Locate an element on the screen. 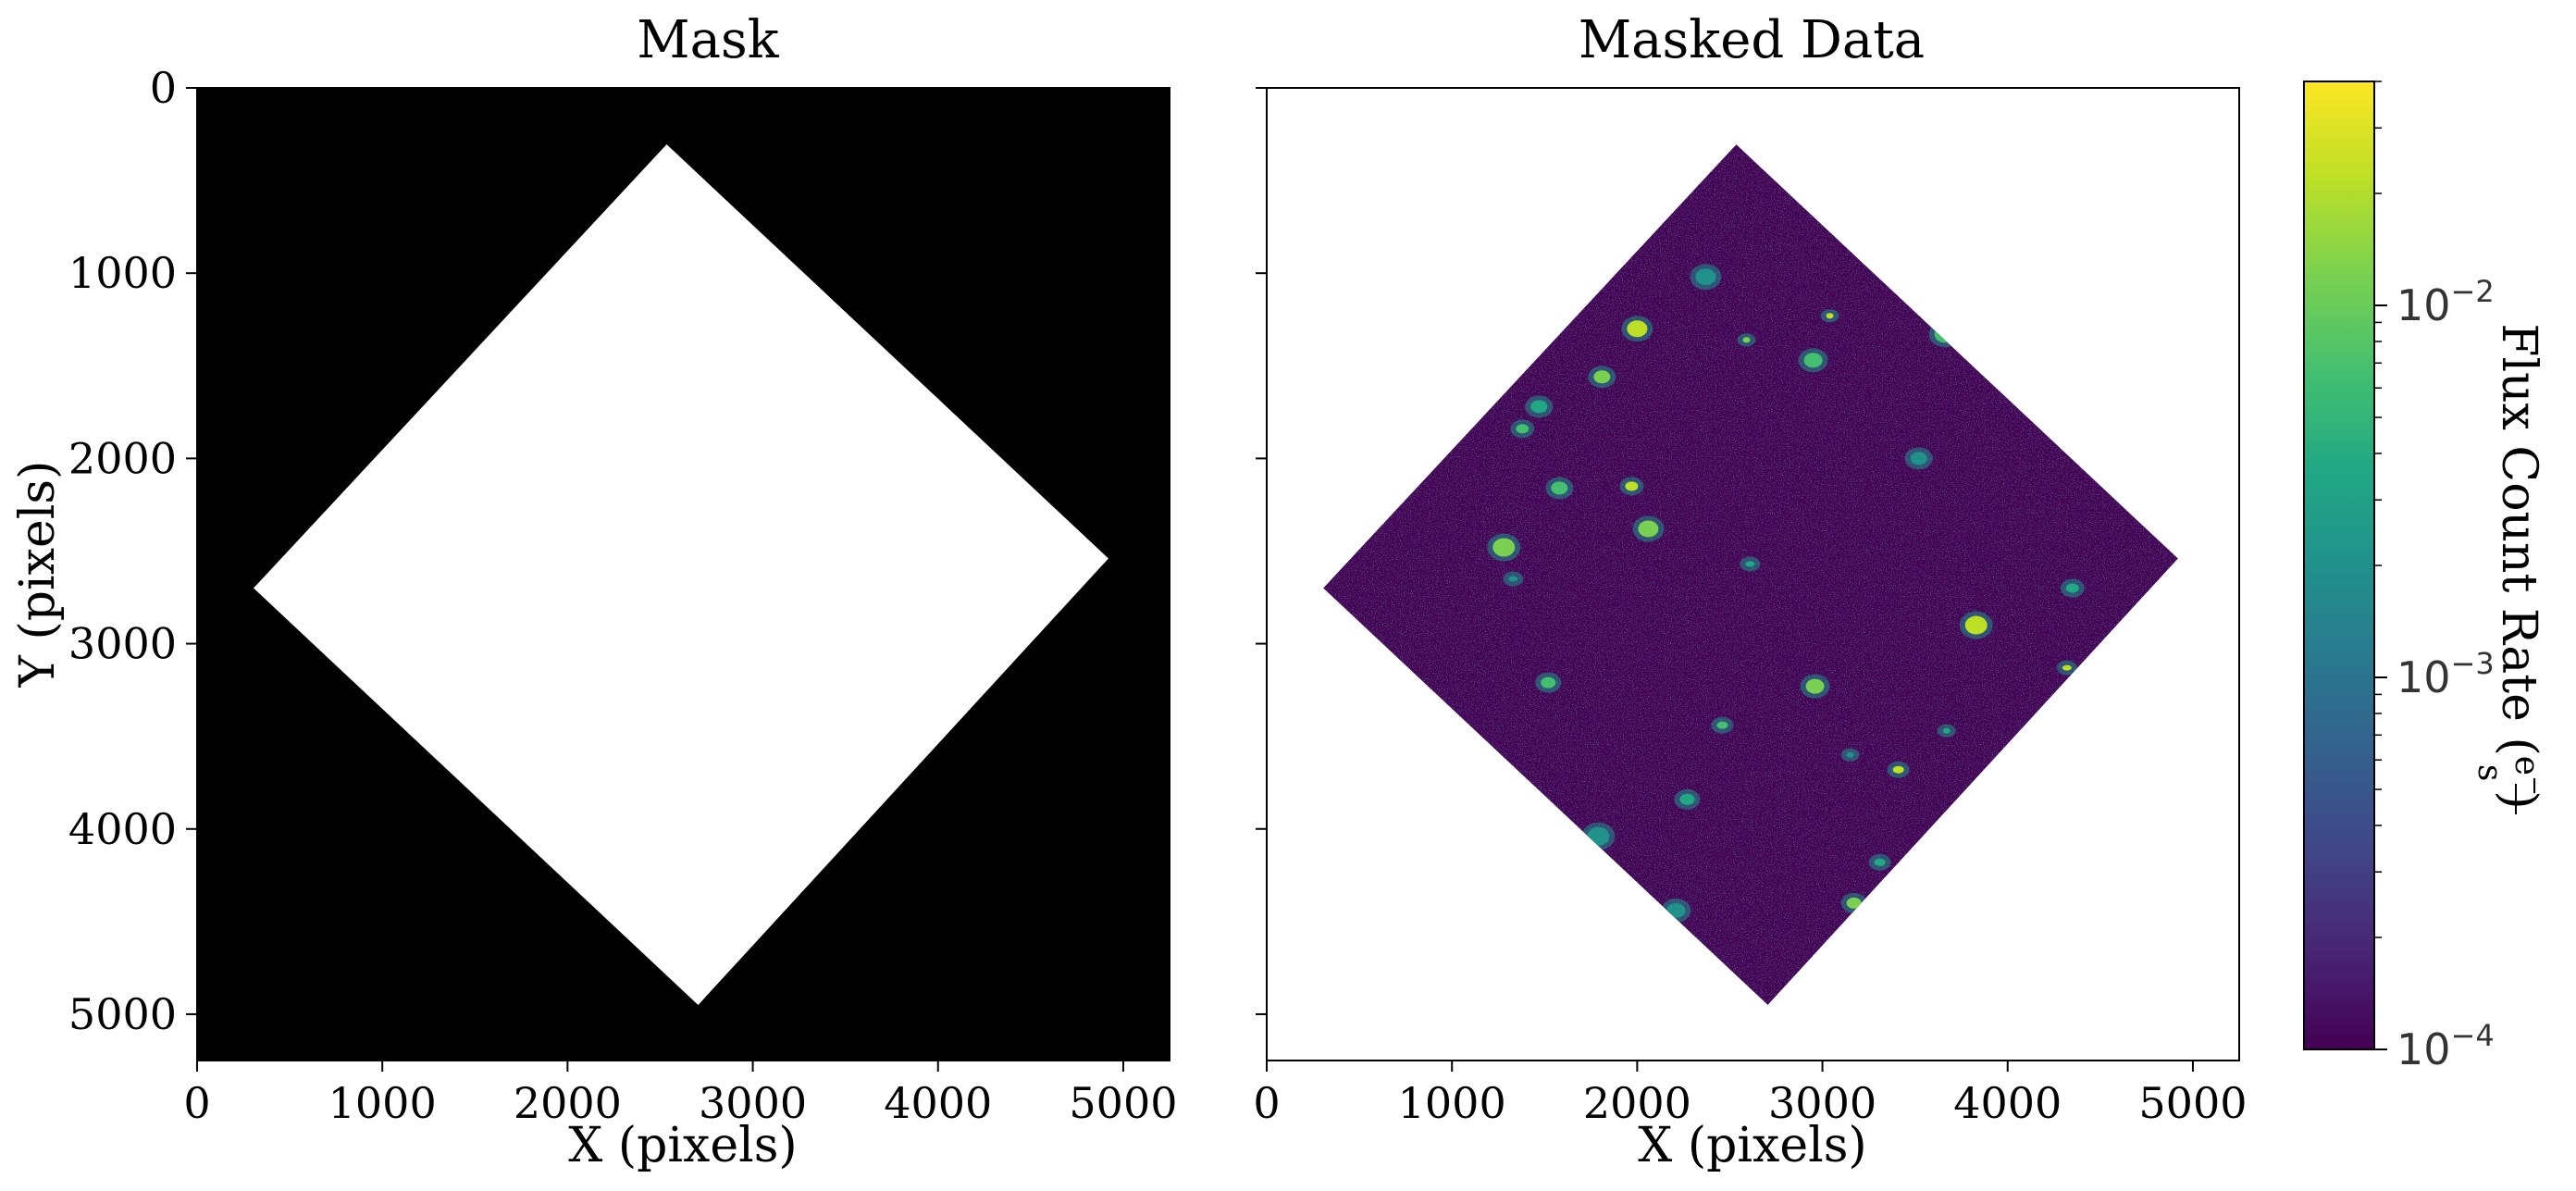 This screenshot has width=2576, height=1191. y-tick-label: 3000 is located at coordinates (123, 644).